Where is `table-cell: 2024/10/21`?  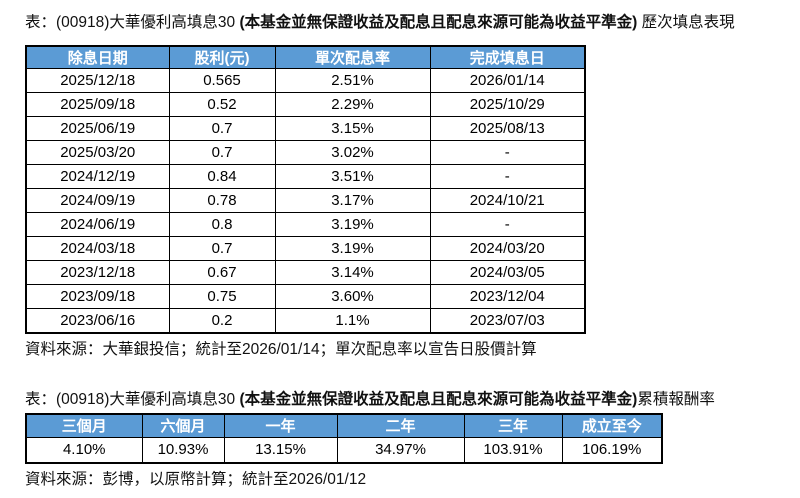
table-cell: 2024/10/21 is located at coordinates (507, 200).